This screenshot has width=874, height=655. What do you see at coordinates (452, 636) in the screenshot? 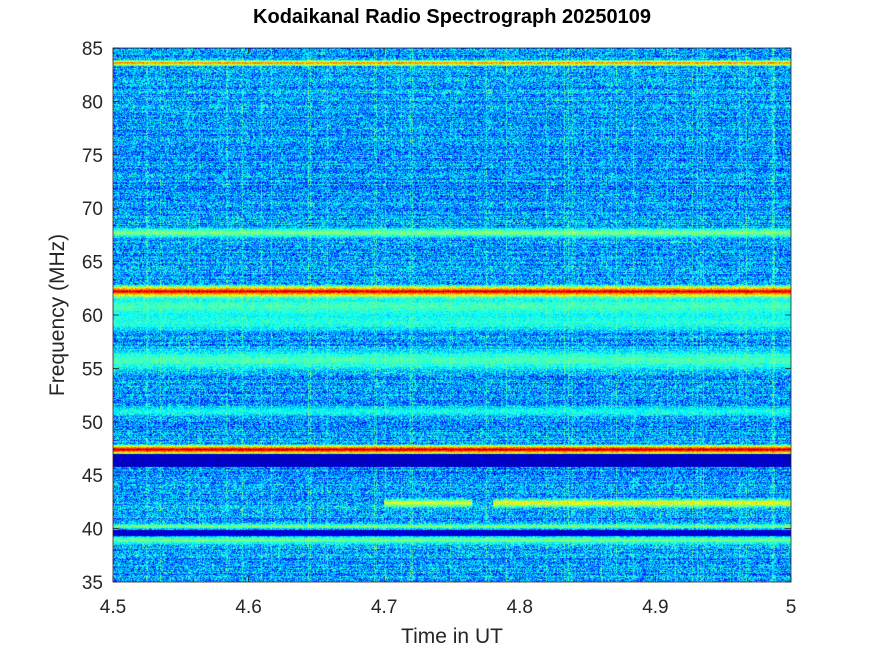
I see `x-axis-label: Time in UT` at bounding box center [452, 636].